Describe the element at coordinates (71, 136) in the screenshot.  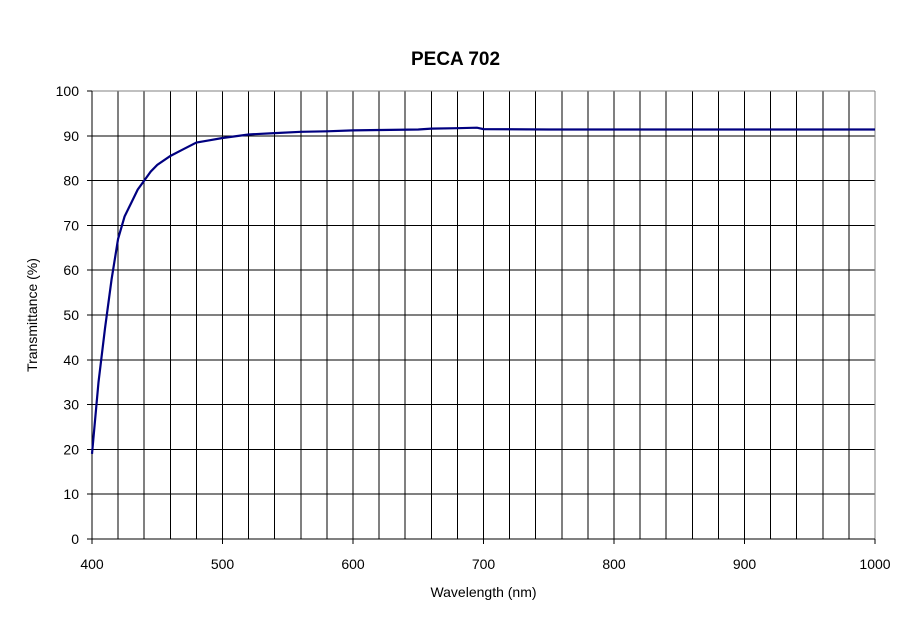
I see `y-tick-label: 90` at that location.